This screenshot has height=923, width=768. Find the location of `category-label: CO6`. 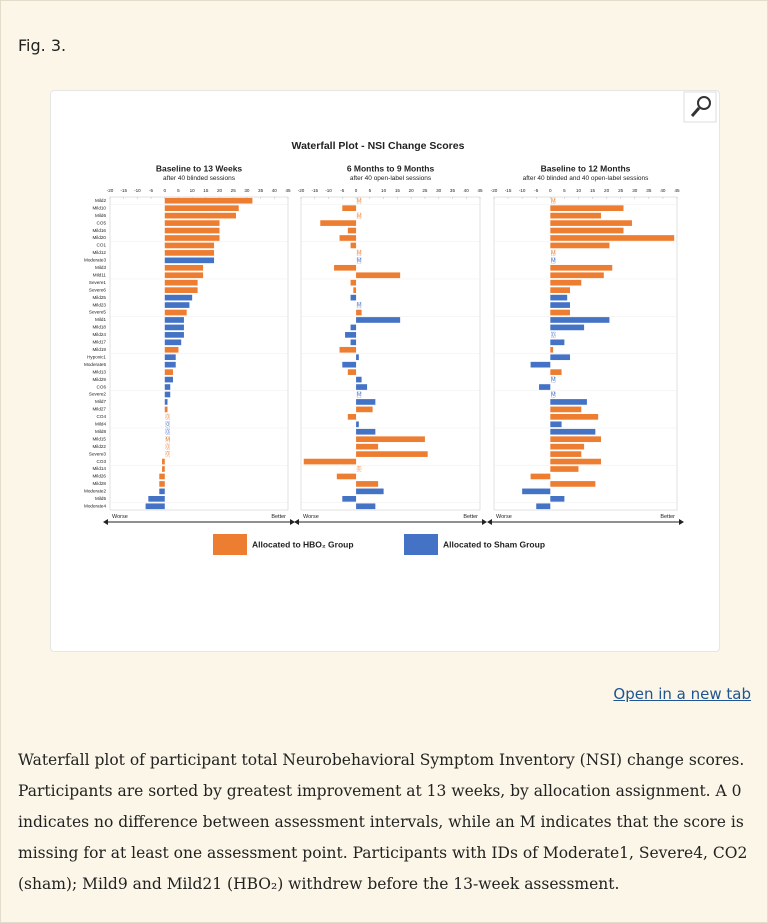

category-label: CO6 is located at coordinates (102, 386).